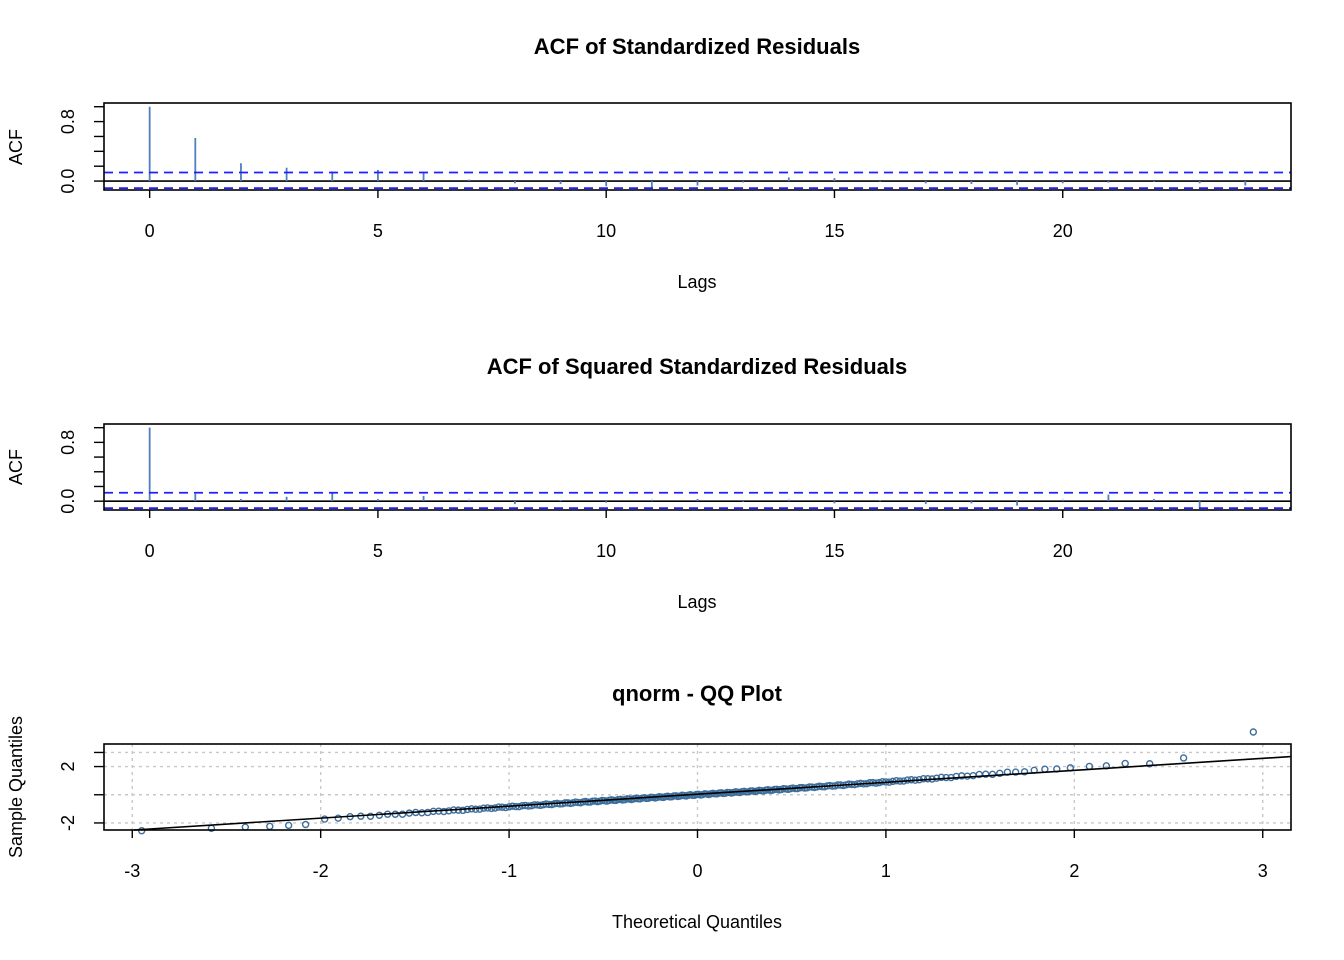  Describe the element at coordinates (16, 787) in the screenshot. I see `qq-ylabel: Sample Quantiles` at that location.